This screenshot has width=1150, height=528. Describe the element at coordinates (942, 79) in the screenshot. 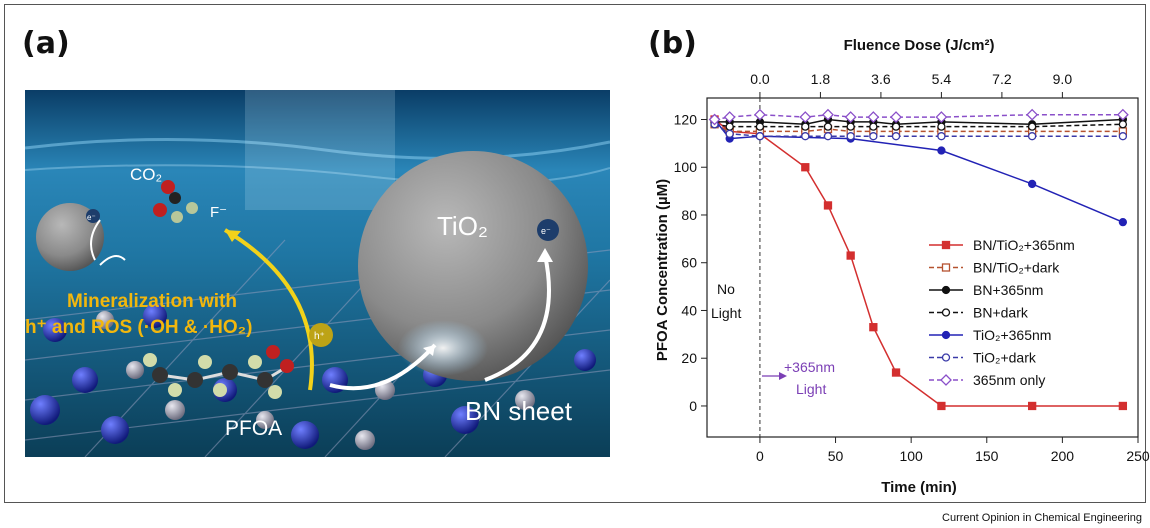

I see `top-tick-label: 5.4` at that location.